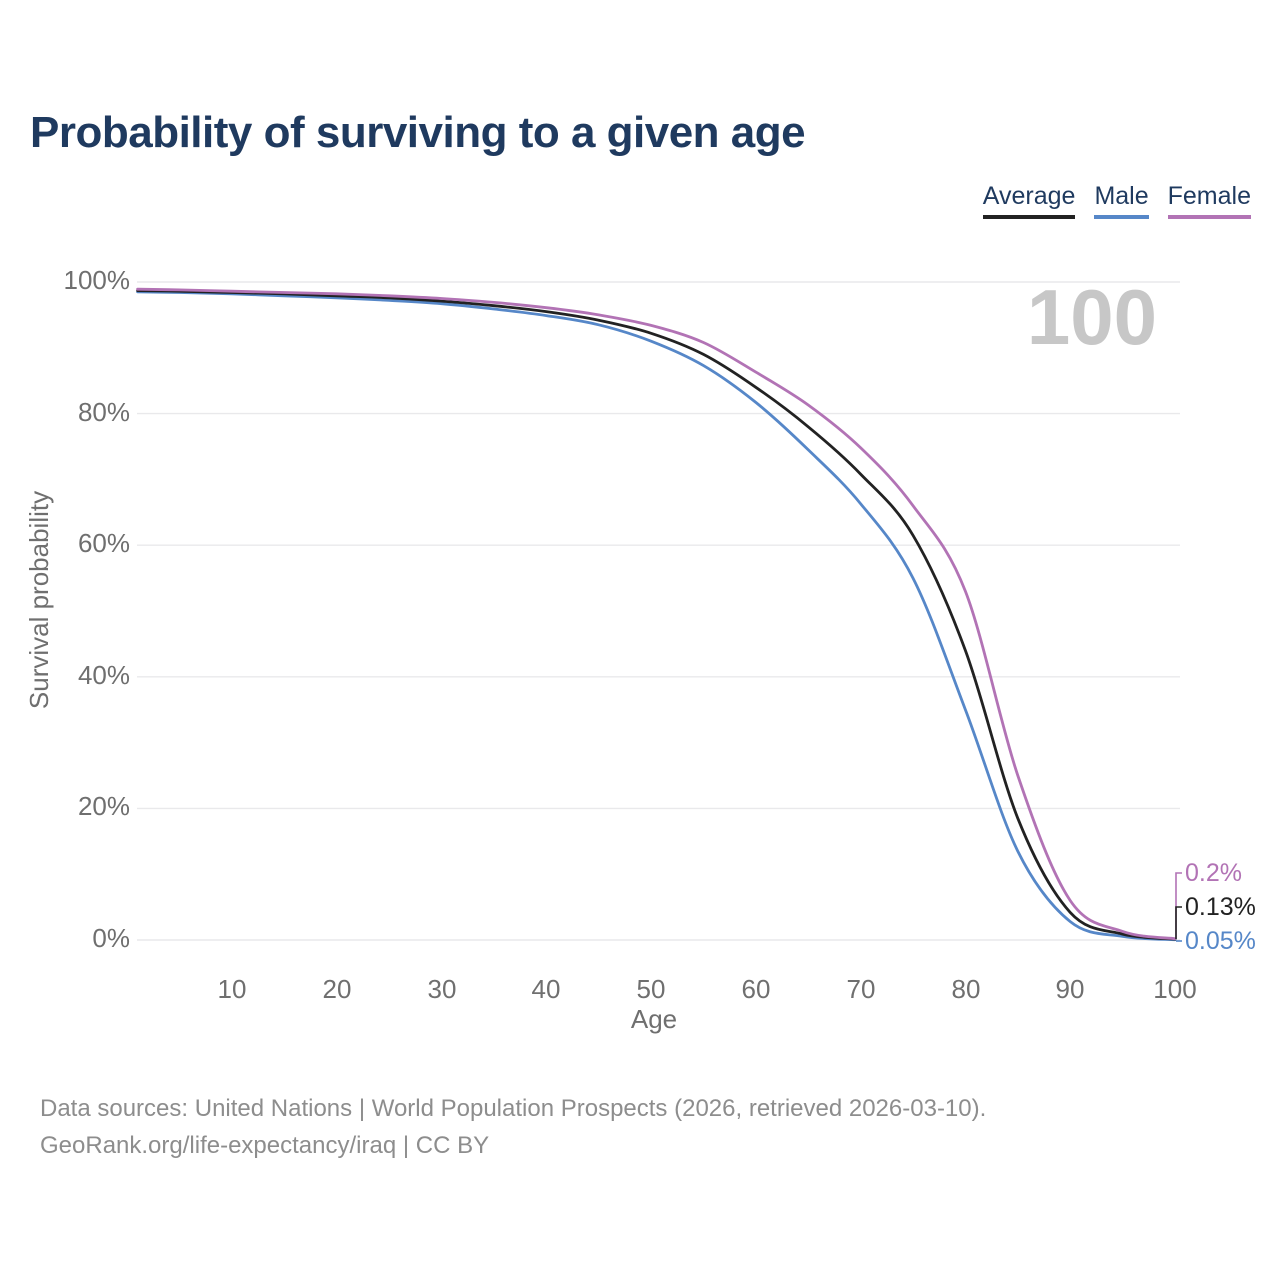 This screenshot has width=1280, height=1280. Describe the element at coordinates (104, 806) in the screenshot. I see `ytick-label: 20%` at that location.